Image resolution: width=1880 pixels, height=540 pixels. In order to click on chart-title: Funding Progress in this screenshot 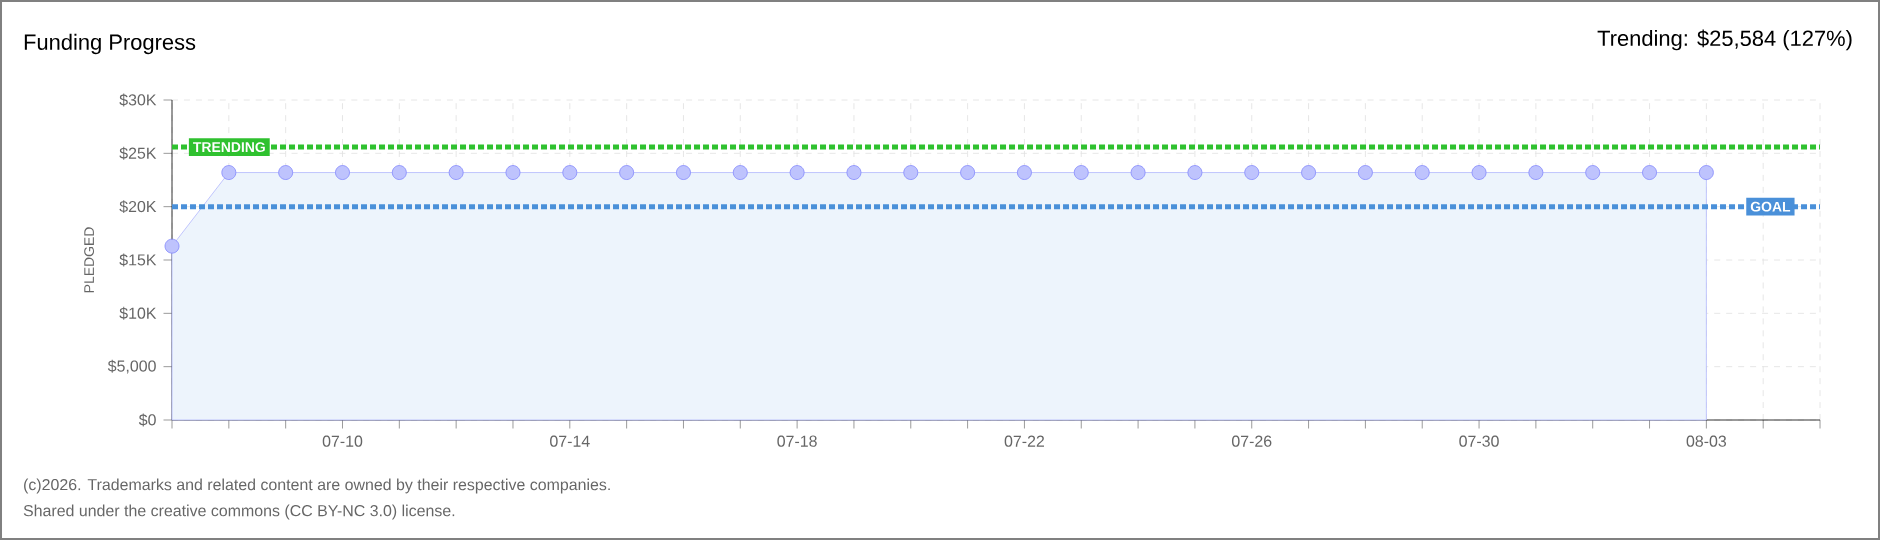, I will do `click(110, 44)`.